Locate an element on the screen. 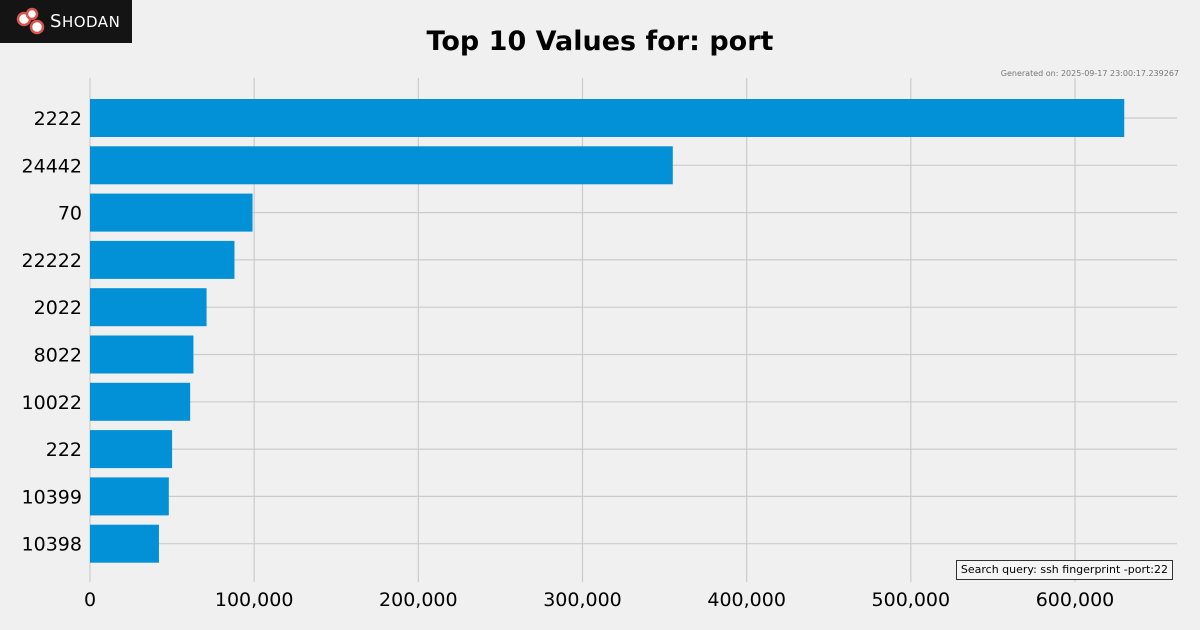 The image size is (1200, 630). x-tick-label: 300,000 is located at coordinates (582, 600).